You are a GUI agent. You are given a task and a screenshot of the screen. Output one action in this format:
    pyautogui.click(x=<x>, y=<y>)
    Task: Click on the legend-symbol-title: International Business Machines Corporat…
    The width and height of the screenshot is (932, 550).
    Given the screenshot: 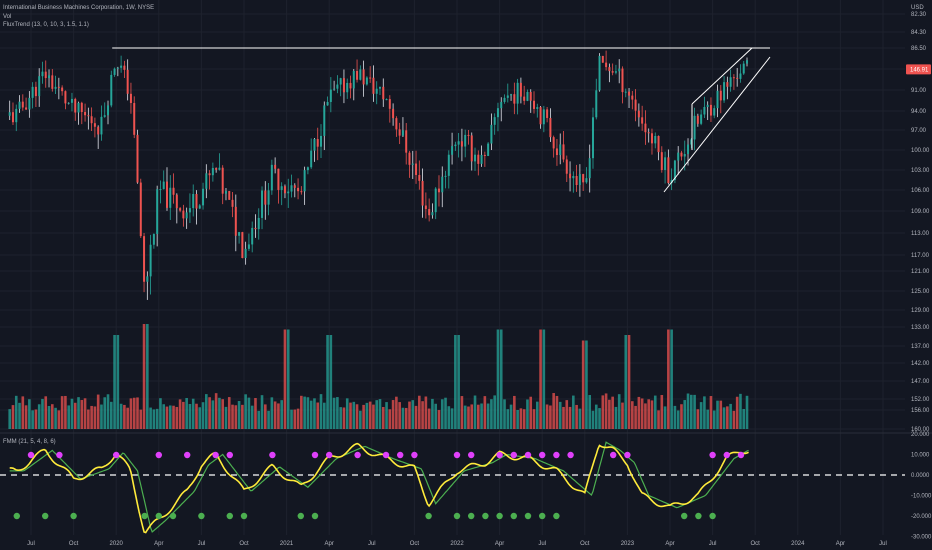 What is the action you would take?
    pyautogui.click(x=79, y=8)
    